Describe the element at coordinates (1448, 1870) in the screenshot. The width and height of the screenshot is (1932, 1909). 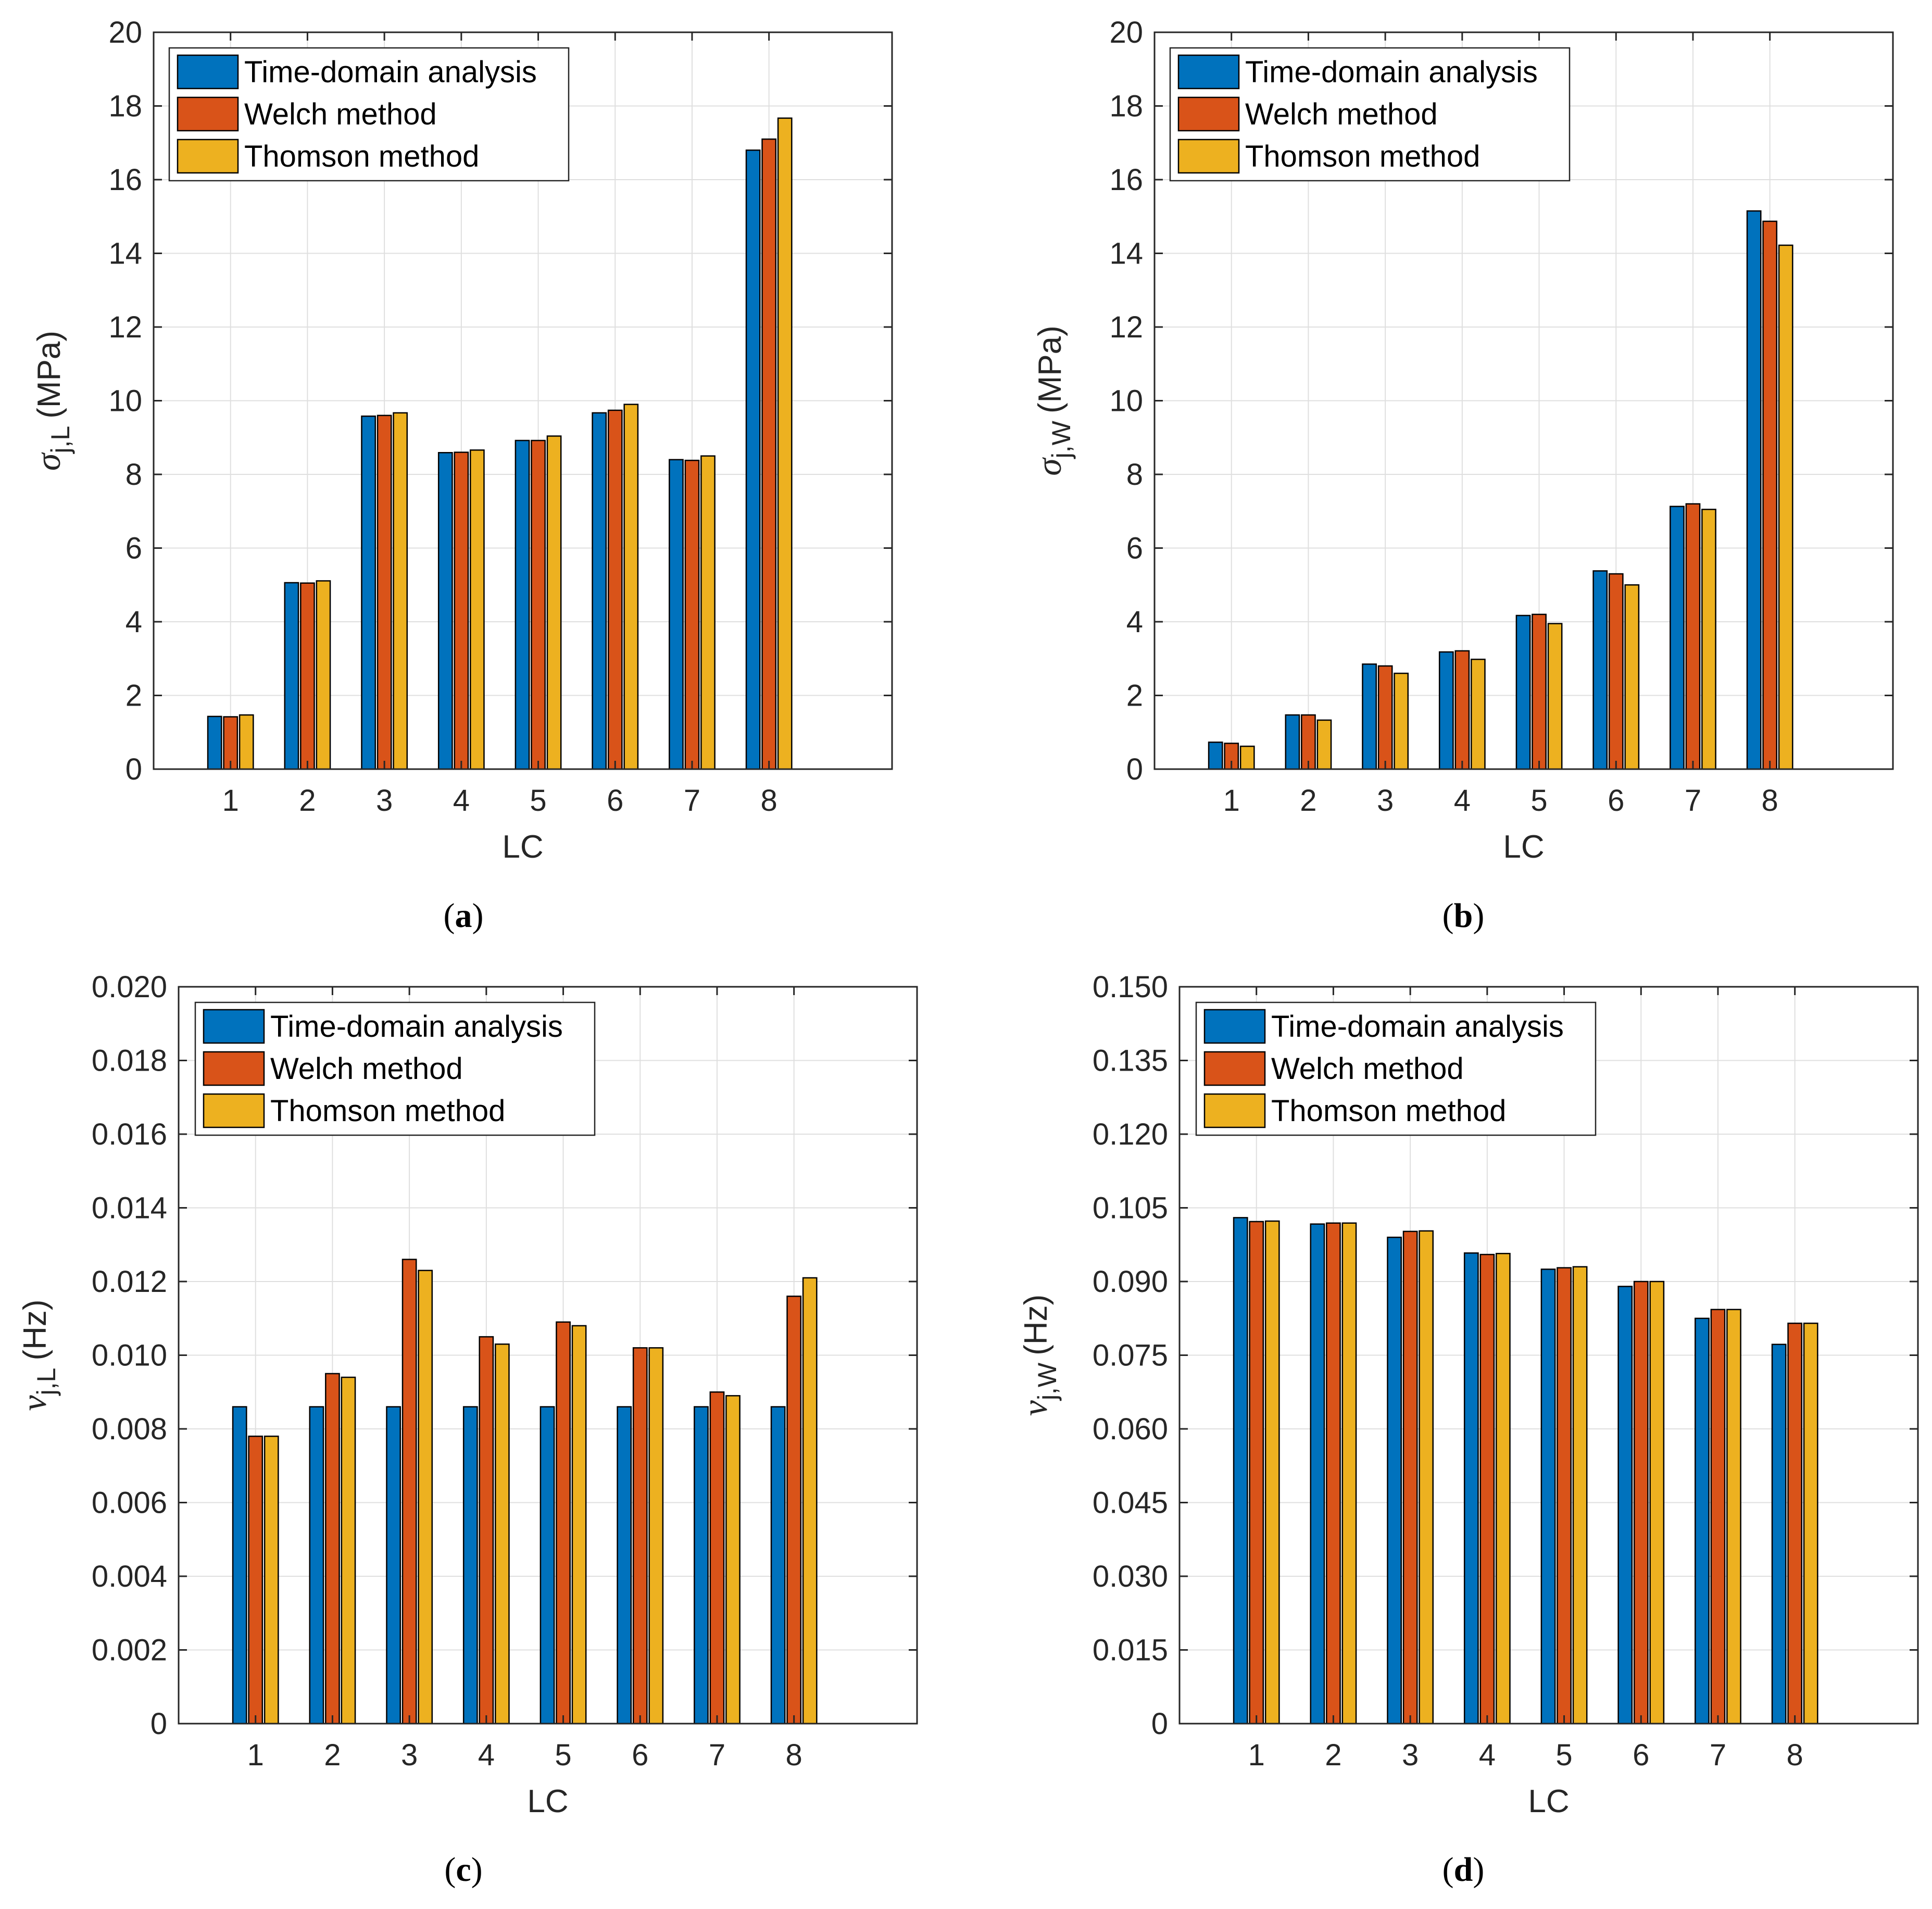
I see `caption-open-paren: (` at that location.